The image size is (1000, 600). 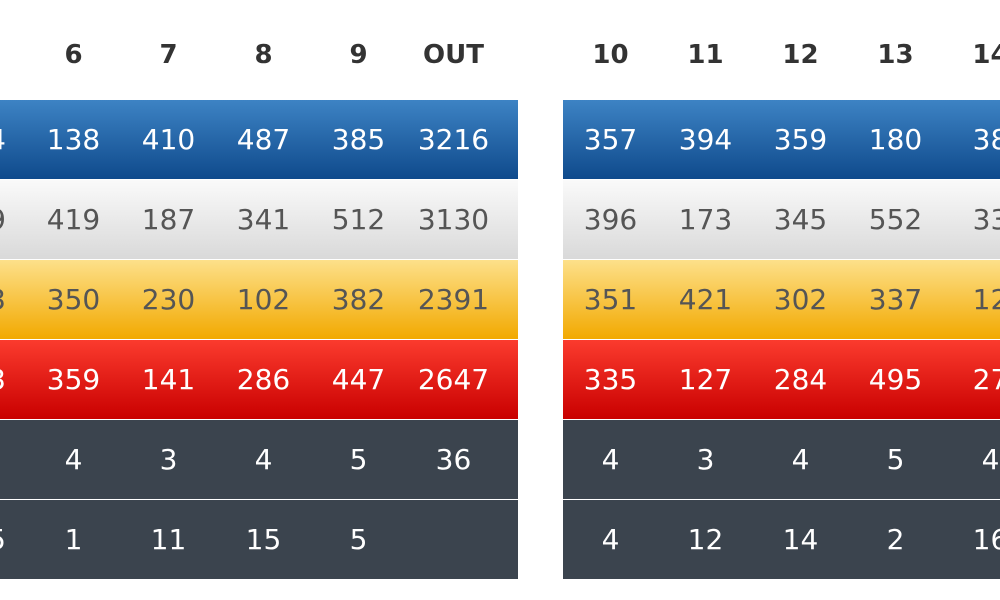 I want to click on cut-cell: 9, so click(x=3, y=219).